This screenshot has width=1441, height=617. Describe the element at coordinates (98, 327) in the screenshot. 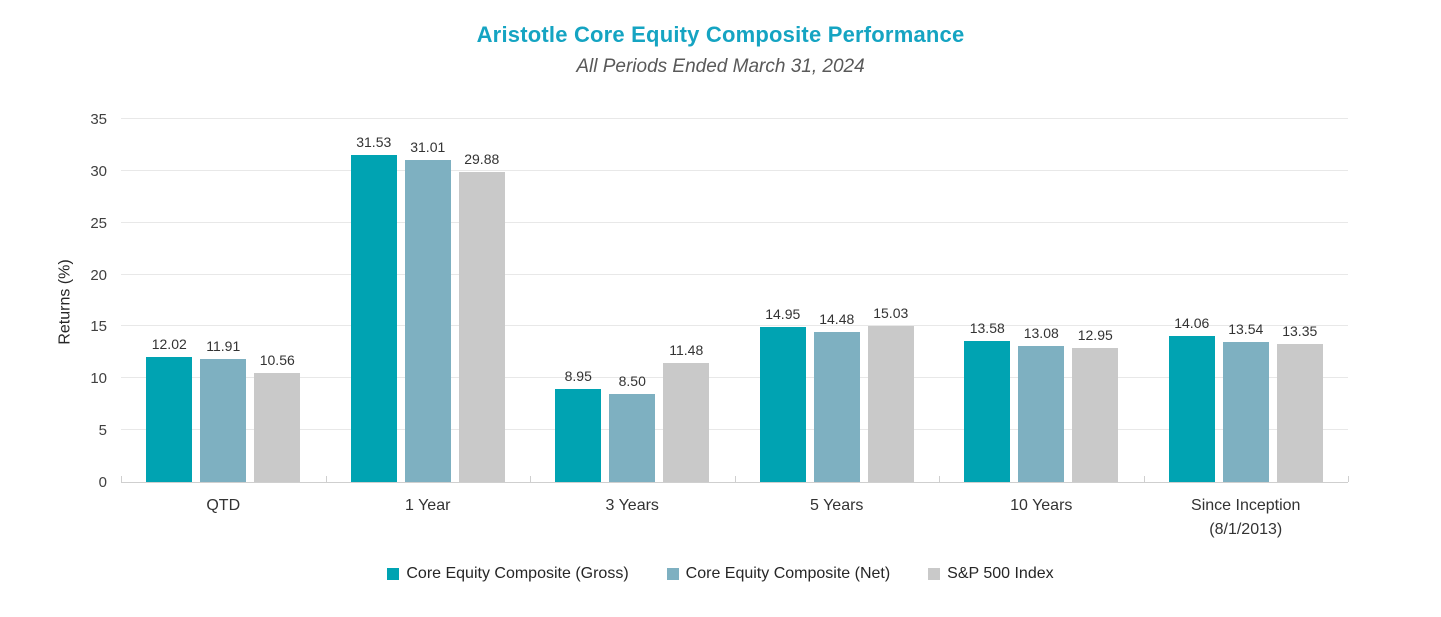

I see `y-tick-label-15: 15` at that location.